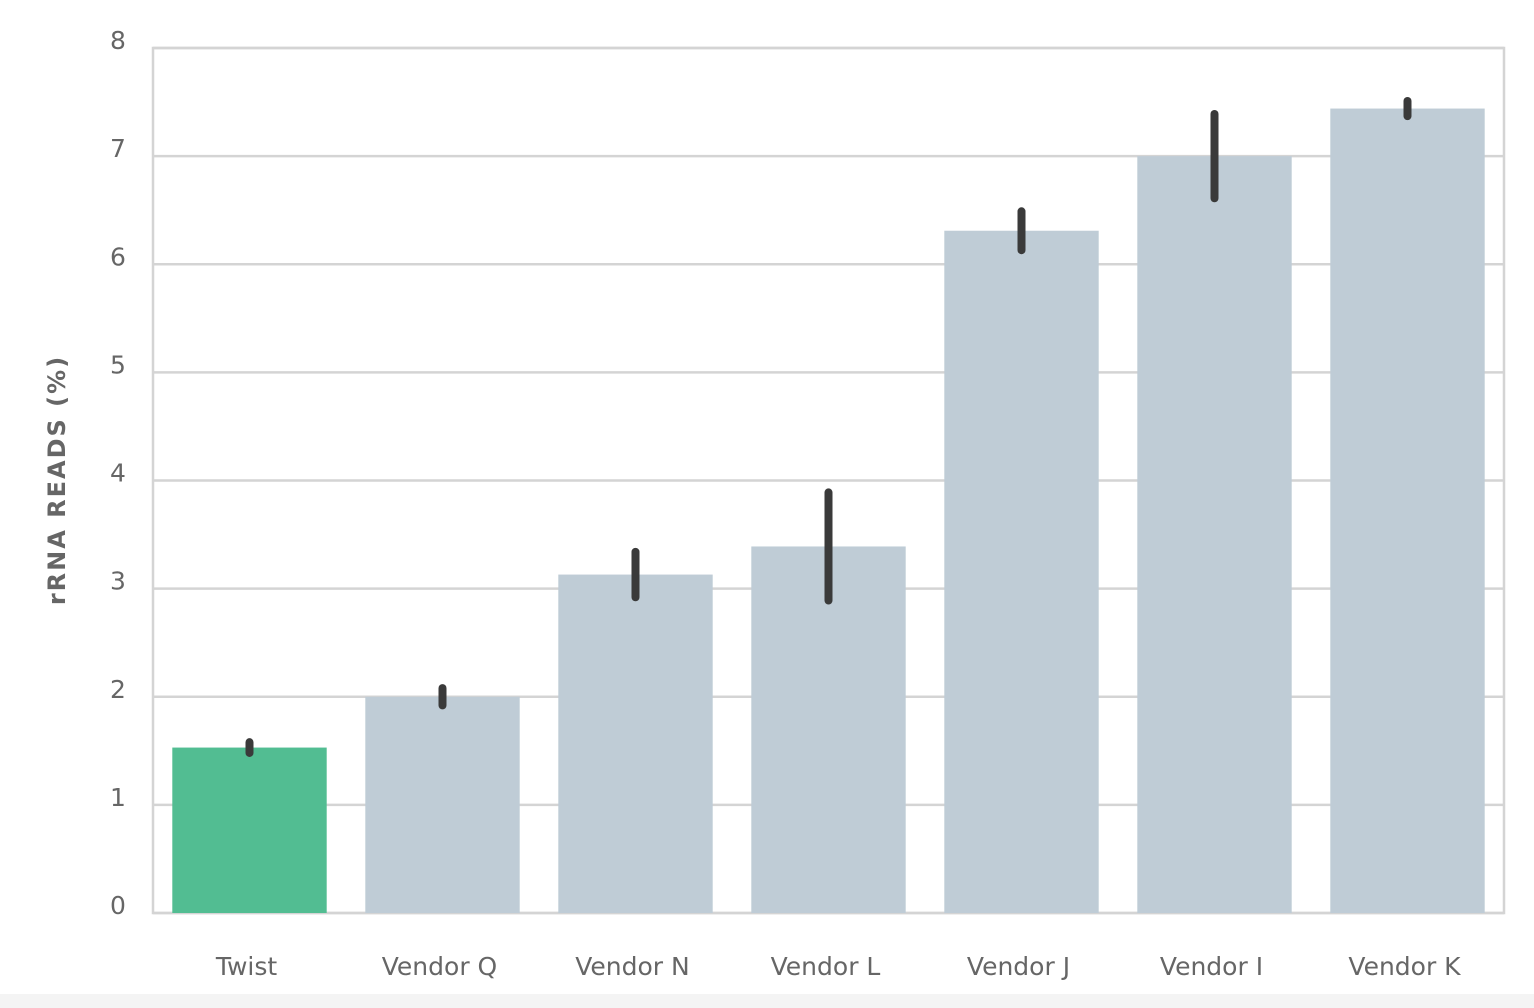  Describe the element at coordinates (118, 256) in the screenshot. I see `y-tick-label: 6` at that location.